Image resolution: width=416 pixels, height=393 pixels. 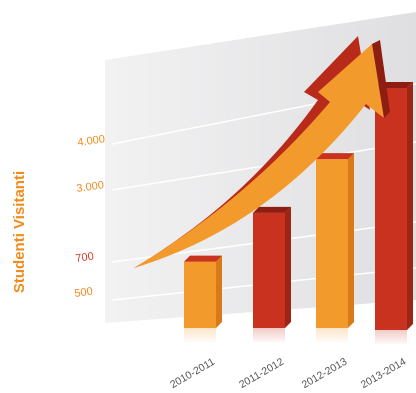 What do you see at coordinates (84, 293) in the screenshot?
I see `y-tick-label: 500` at bounding box center [84, 293].